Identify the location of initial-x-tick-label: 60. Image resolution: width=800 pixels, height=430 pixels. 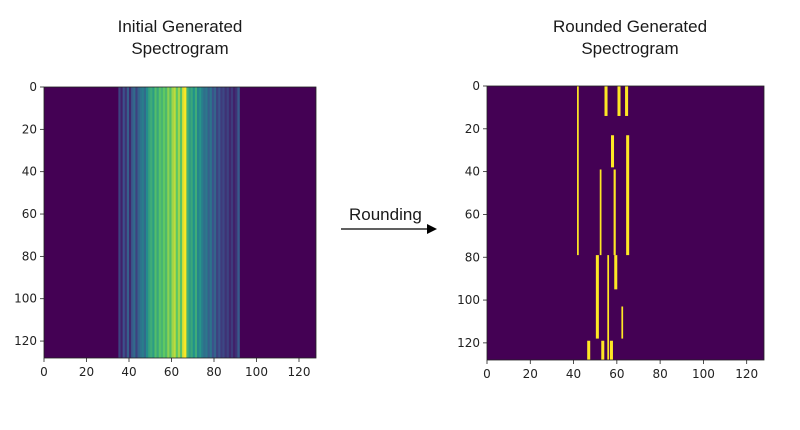
(171, 372).